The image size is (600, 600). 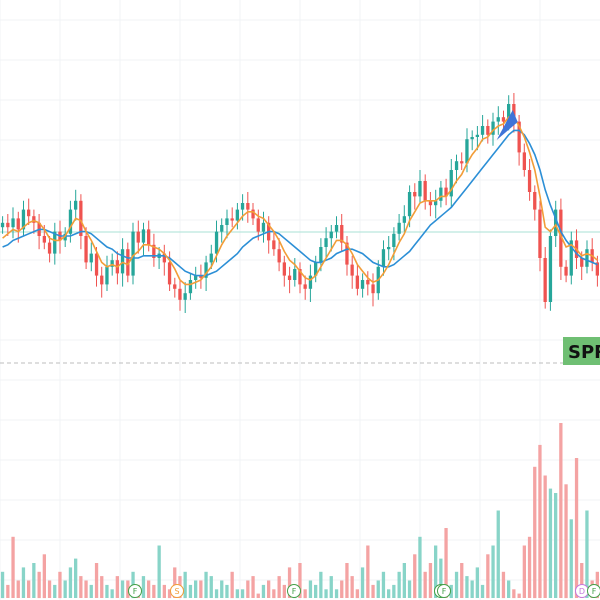 I want to click on signal-label-background, so click(x=581, y=351).